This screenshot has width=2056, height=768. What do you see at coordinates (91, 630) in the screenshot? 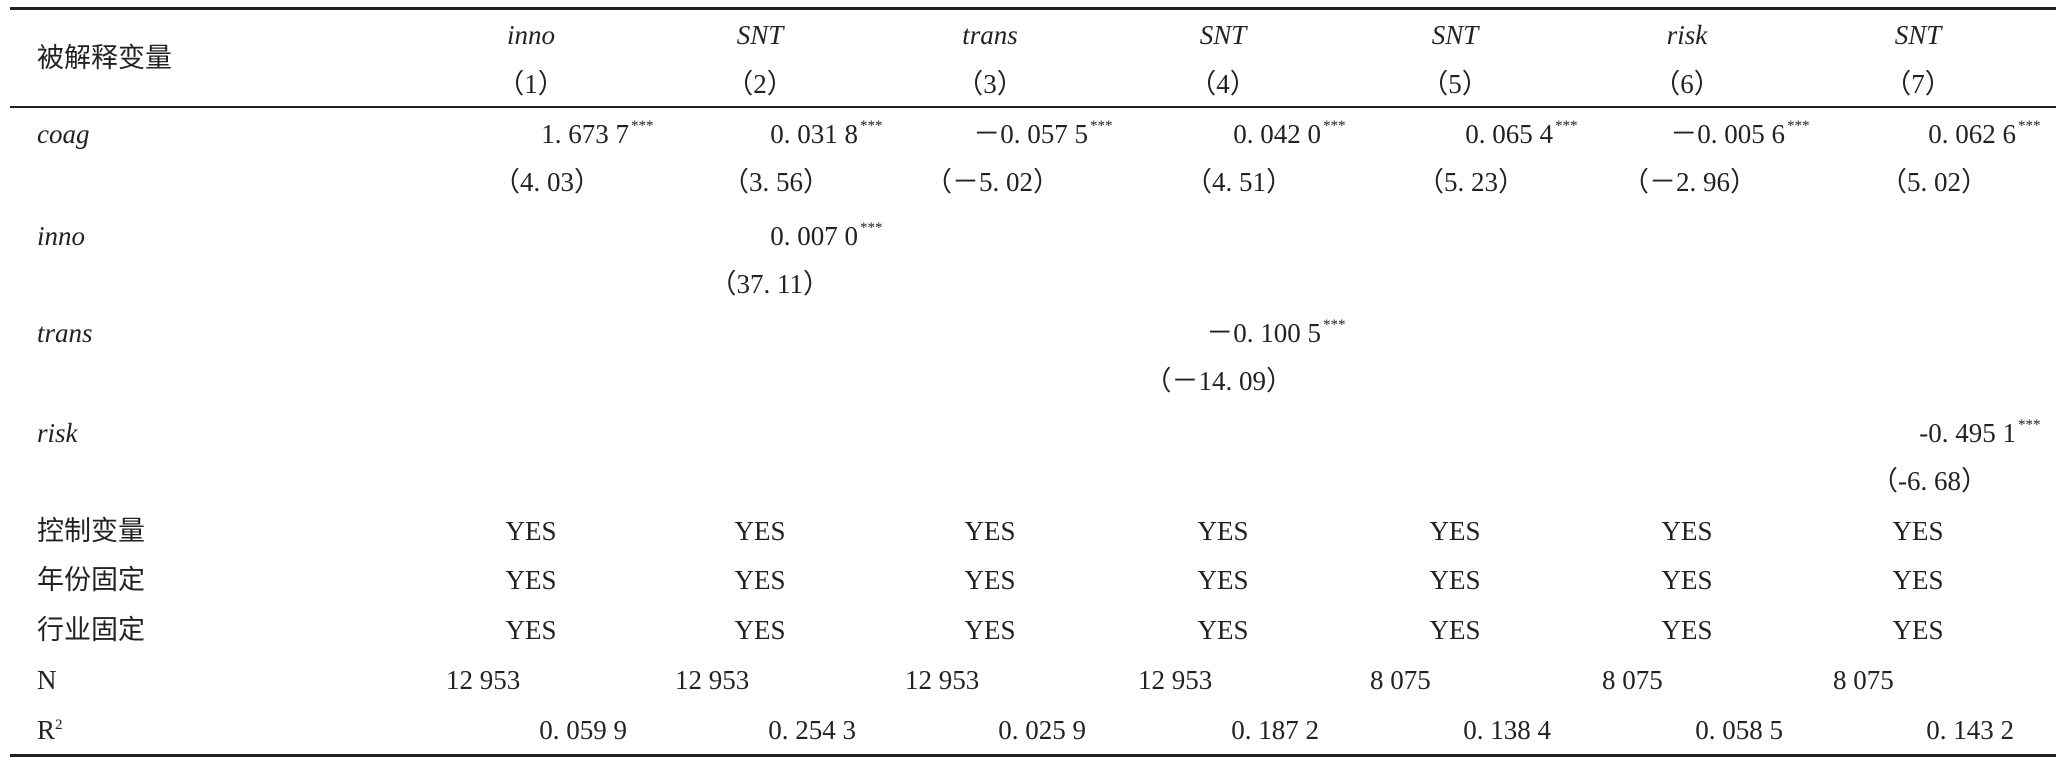
I see `row-label: 行业固定` at bounding box center [91, 630].